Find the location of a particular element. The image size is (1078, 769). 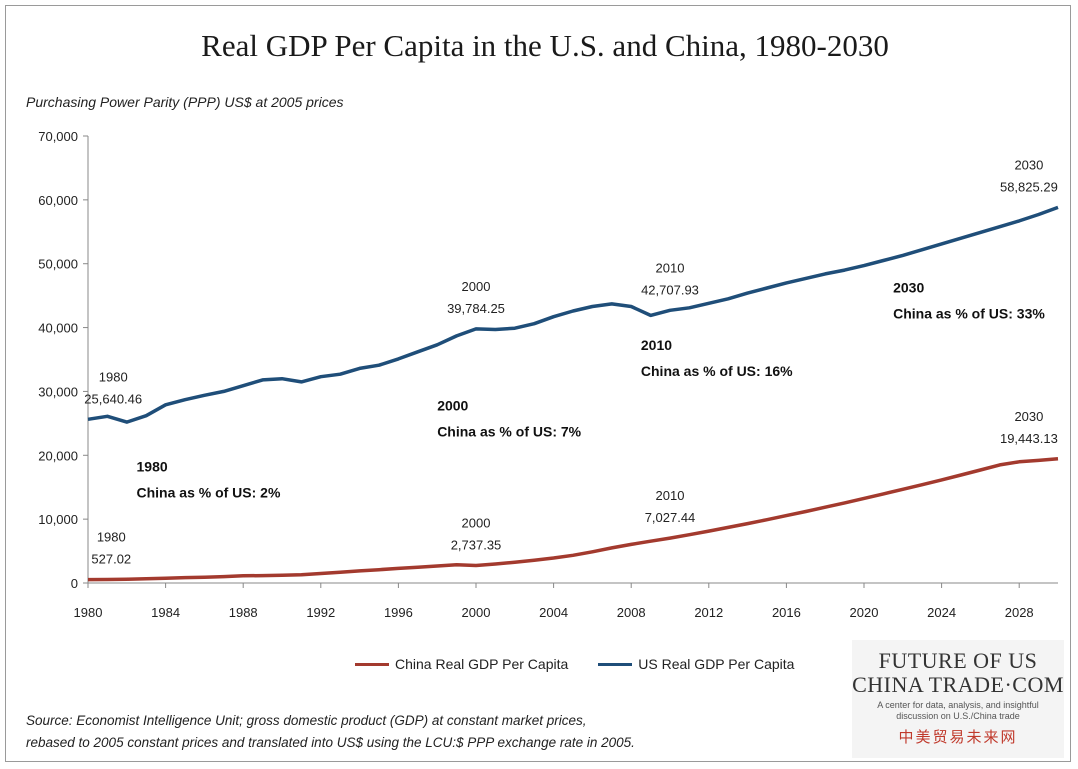

x-tick-label: 2004 is located at coordinates (553, 612).